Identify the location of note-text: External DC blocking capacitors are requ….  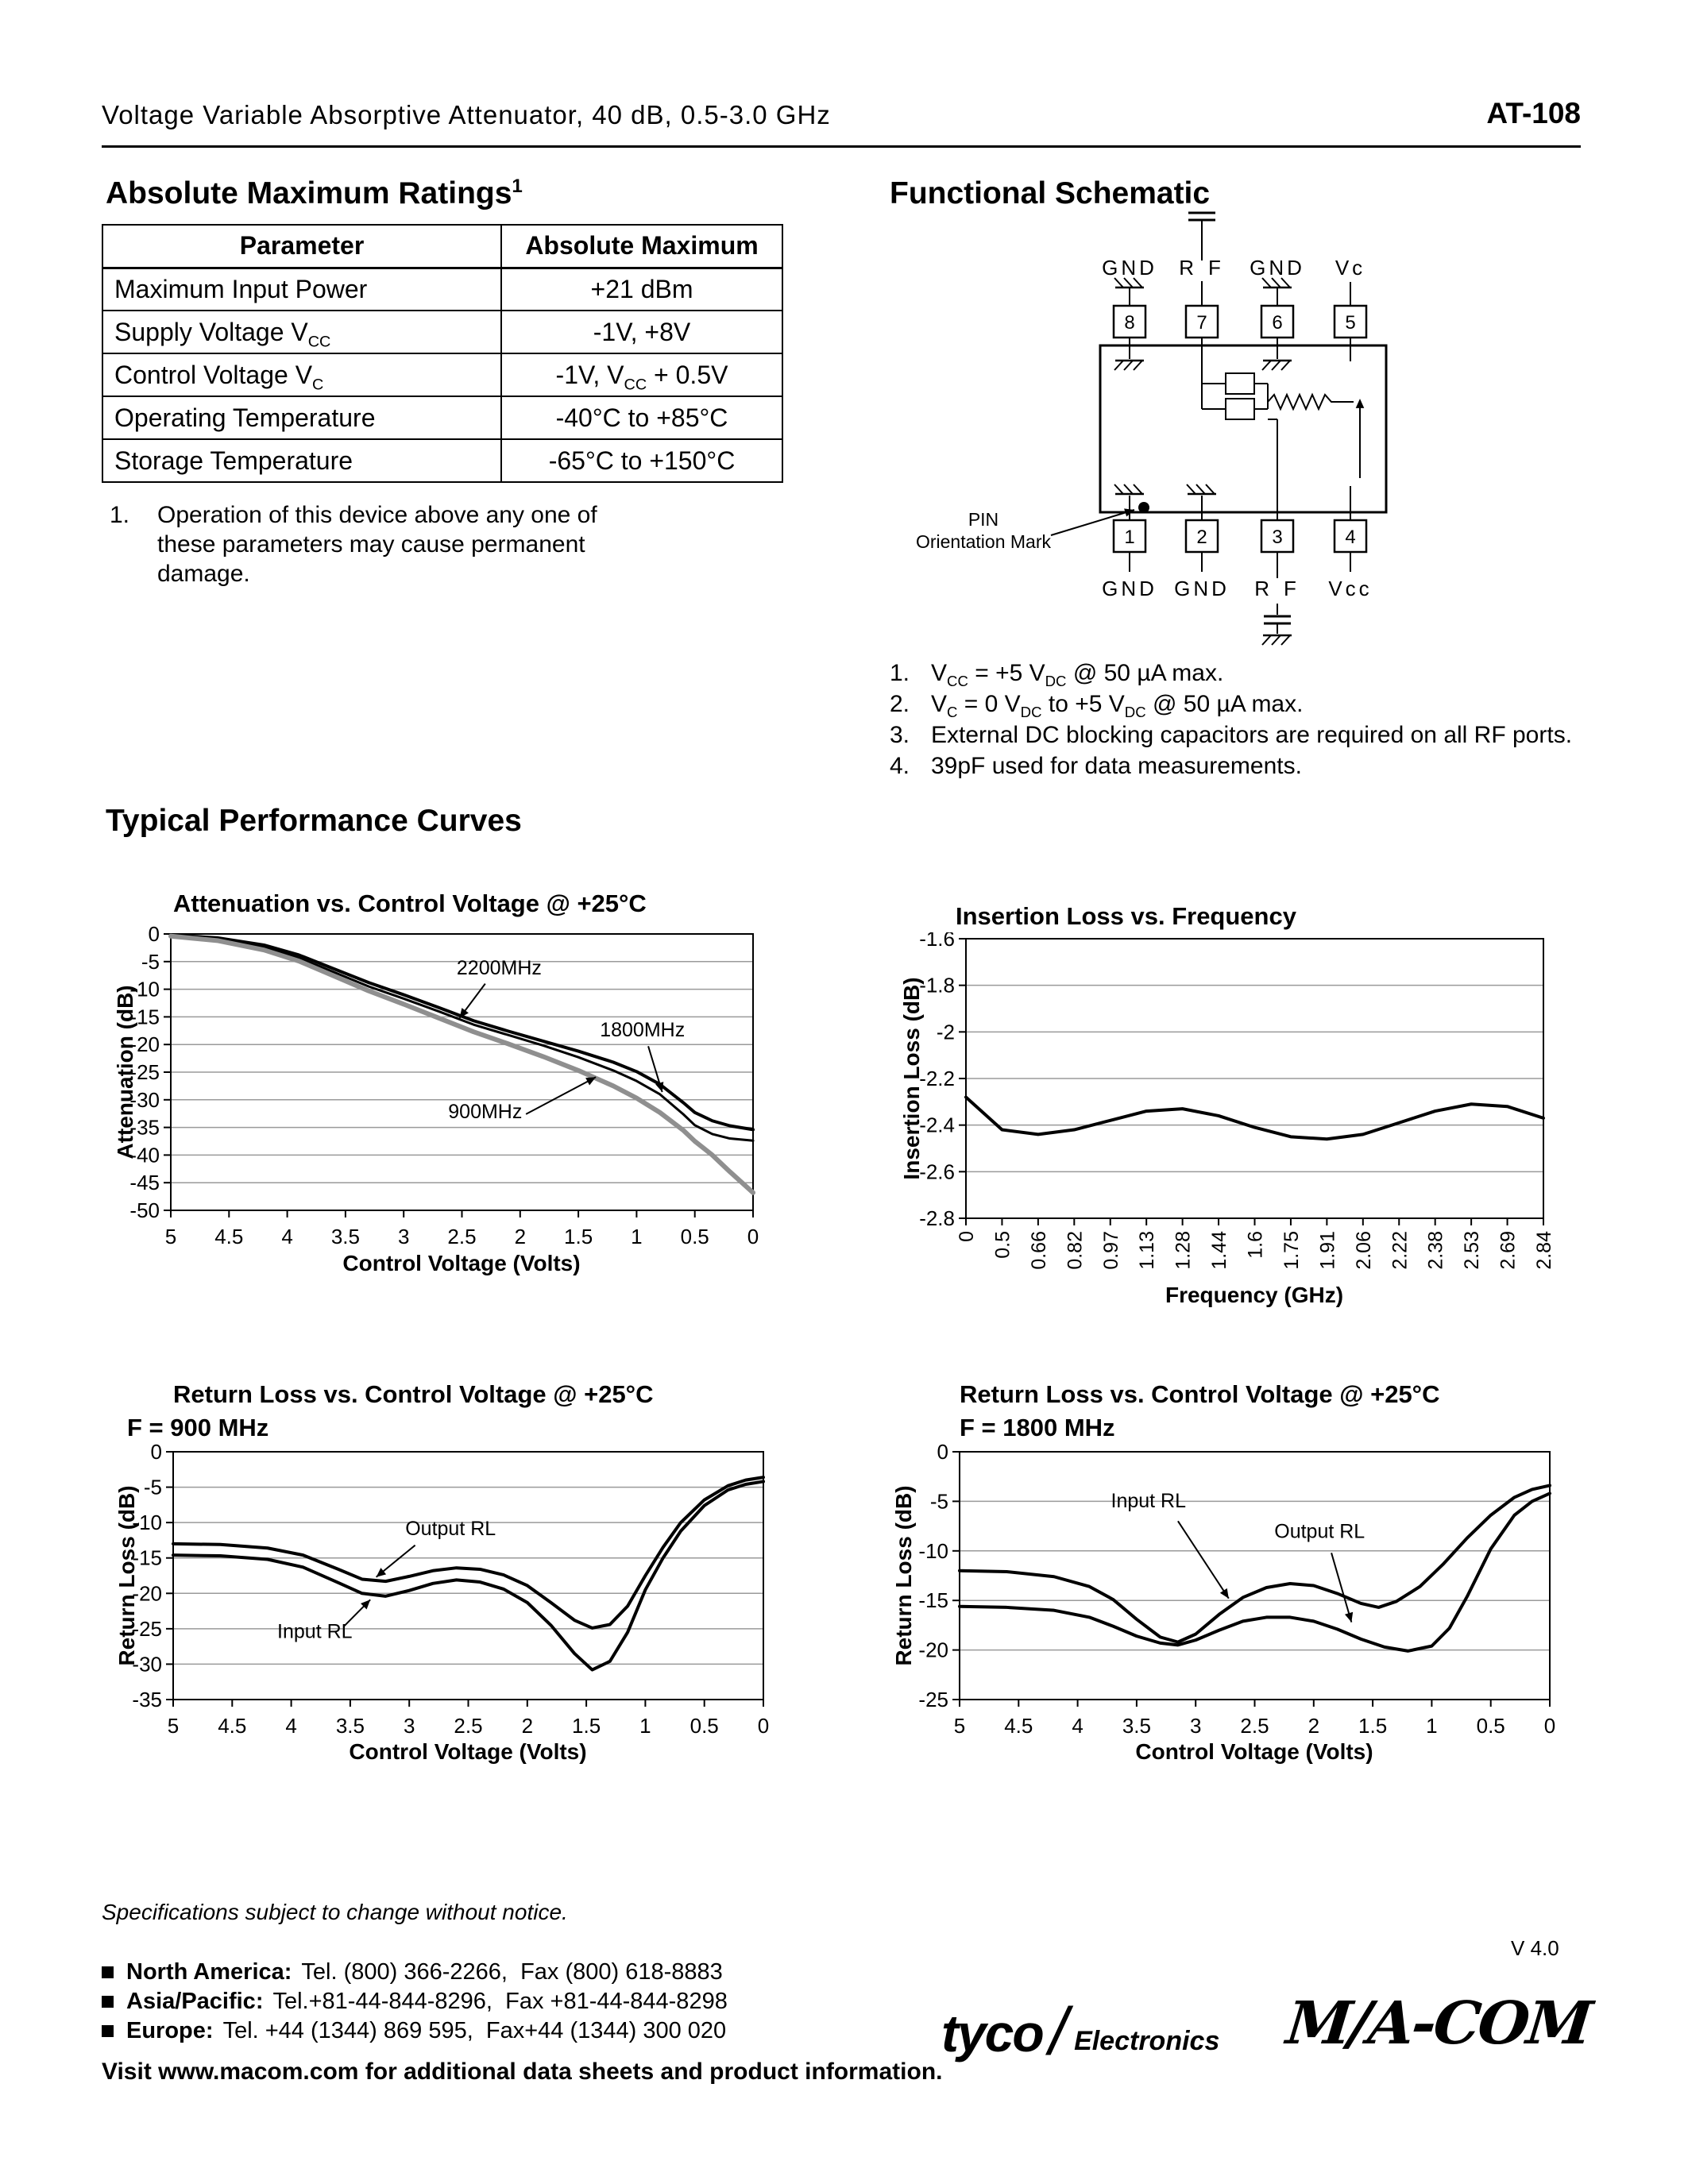
(1252, 735).